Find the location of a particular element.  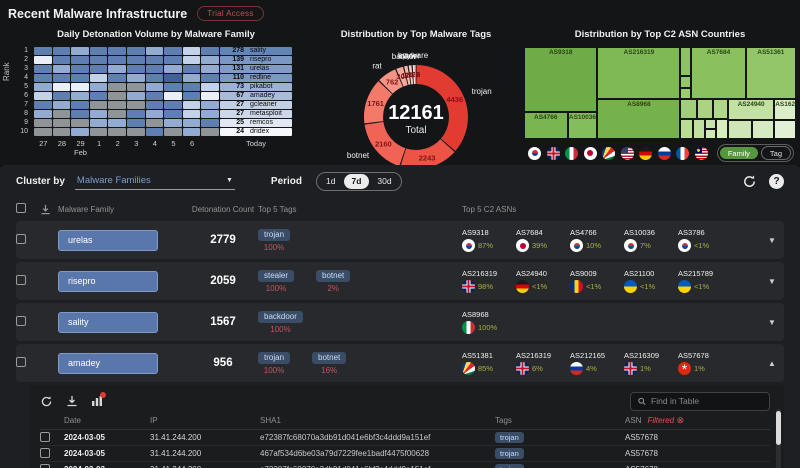

asn-name: AS212165 is located at coordinates (588, 355).